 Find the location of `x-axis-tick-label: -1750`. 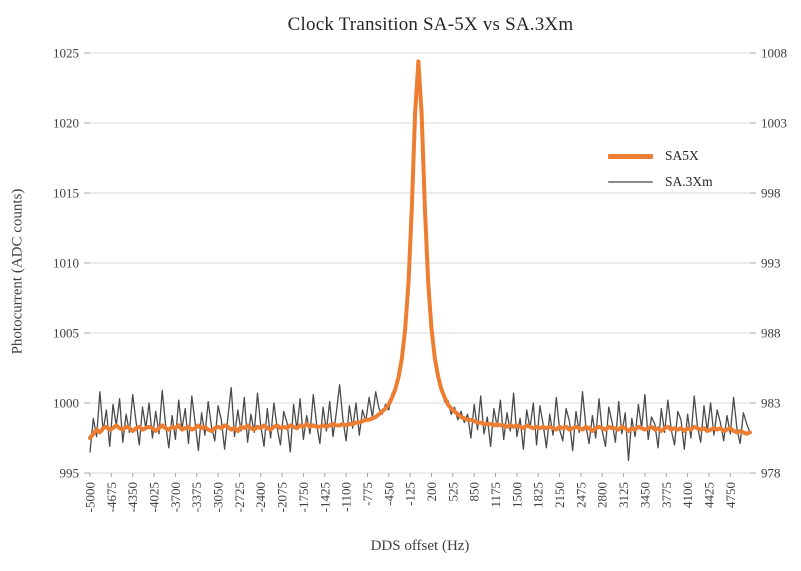

x-axis-tick-label: -1750 is located at coordinates (303, 497).